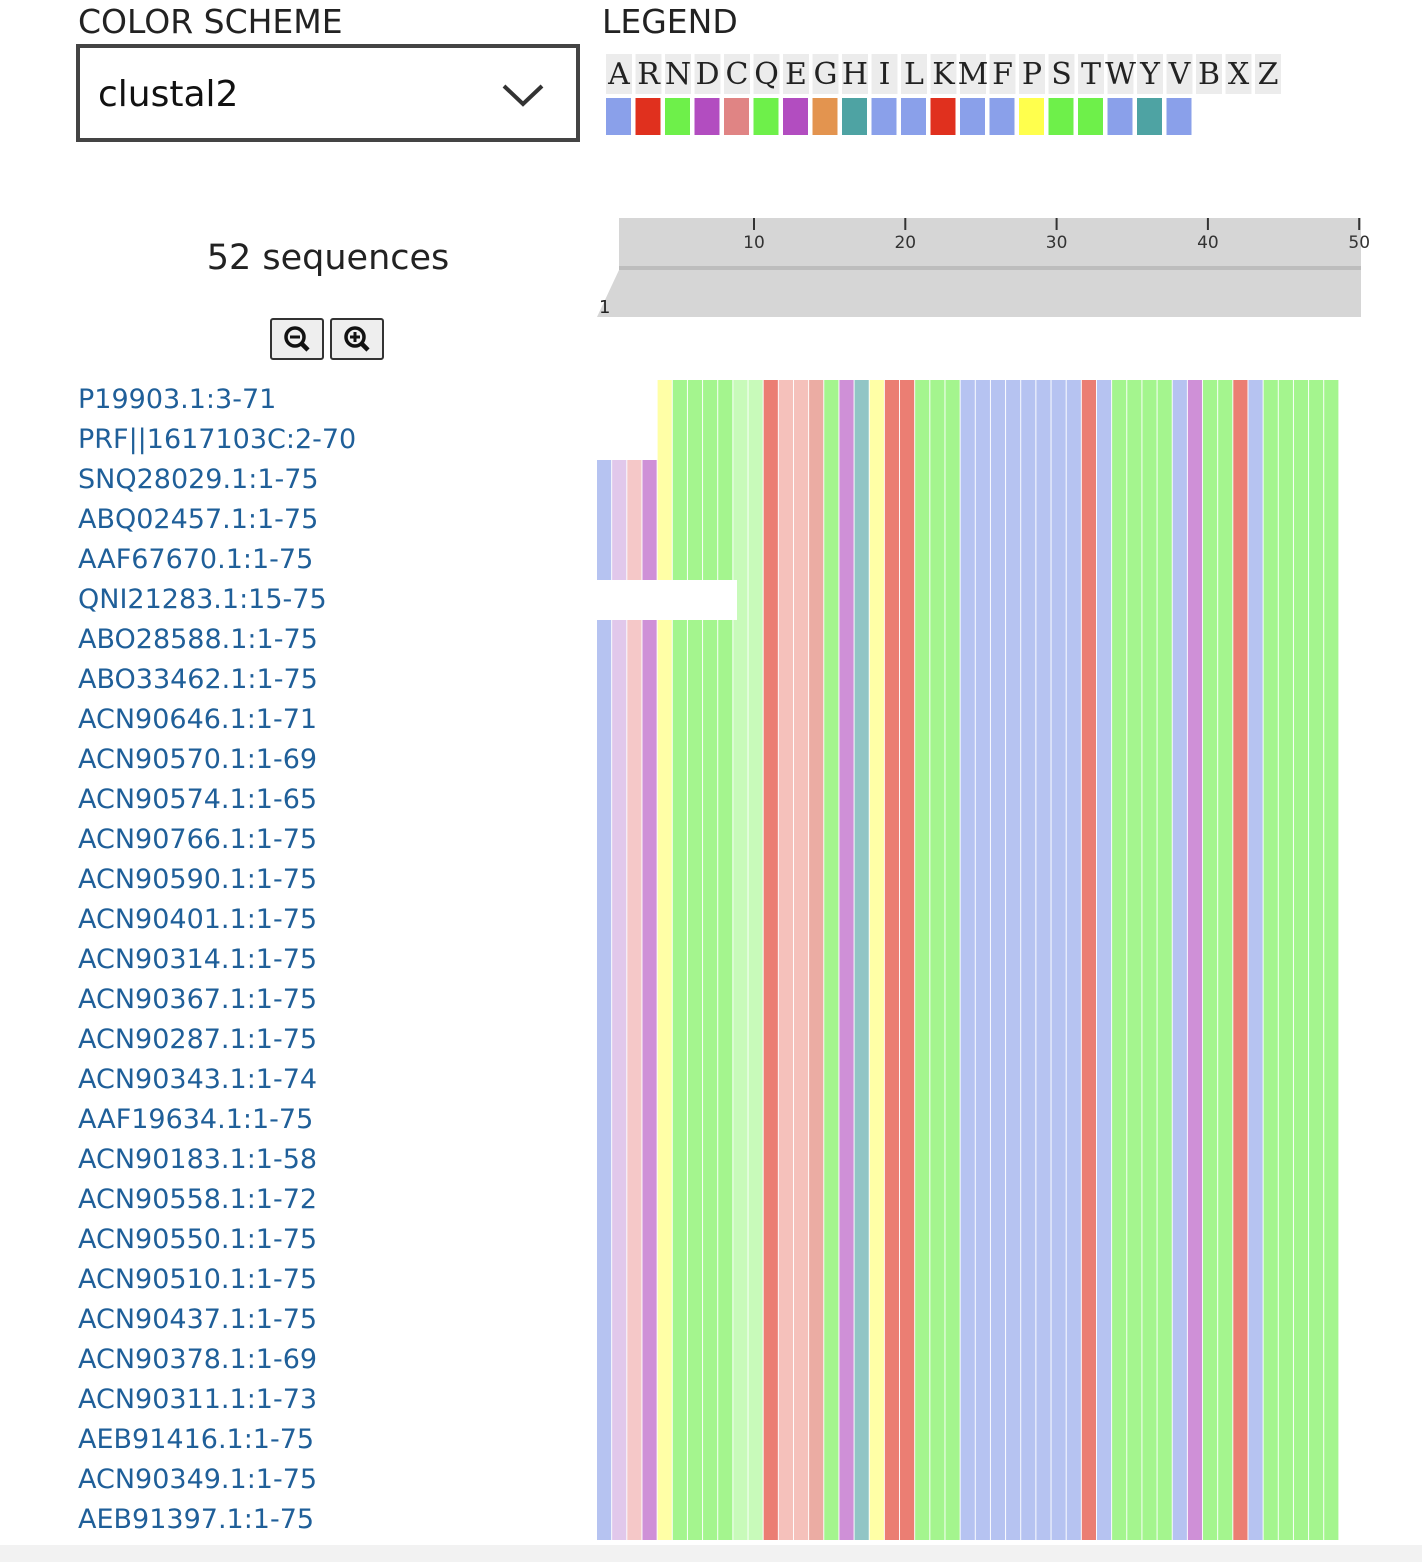 The width and height of the screenshot is (1422, 1562). What do you see at coordinates (198, 1199) in the screenshot?
I see `sequence-name: ACN90558.1:1-72` at bounding box center [198, 1199].